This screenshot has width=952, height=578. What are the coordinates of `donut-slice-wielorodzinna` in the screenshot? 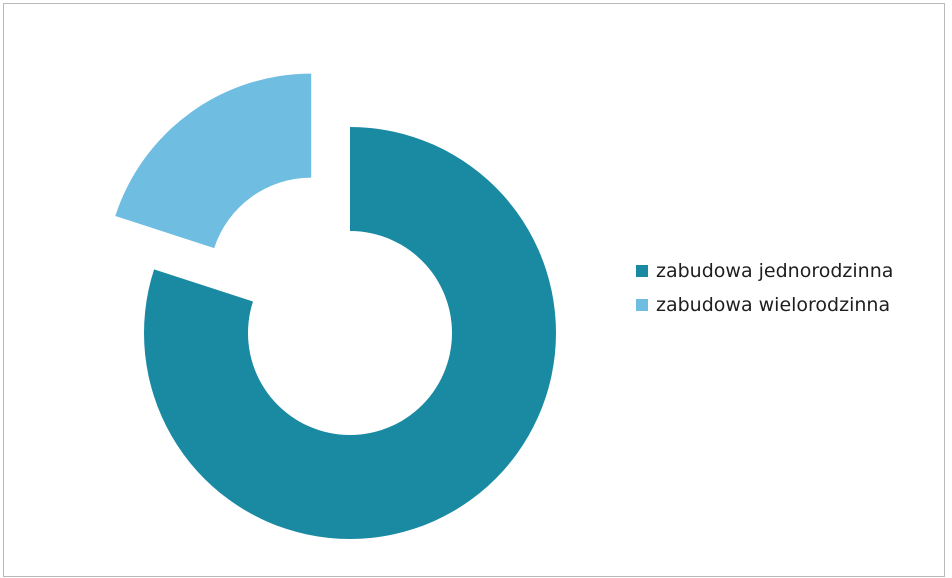 It's located at (213, 161).